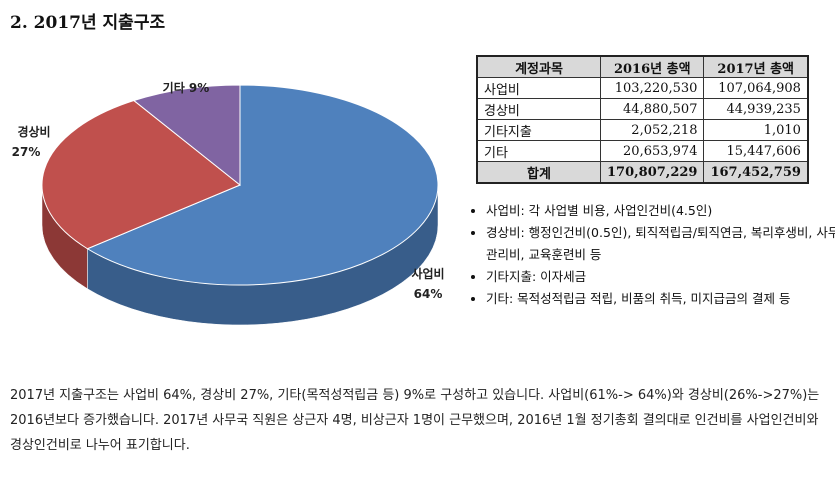 This screenshot has width=835, height=478. I want to click on header-2016-total: 2016년 총액, so click(652, 66).